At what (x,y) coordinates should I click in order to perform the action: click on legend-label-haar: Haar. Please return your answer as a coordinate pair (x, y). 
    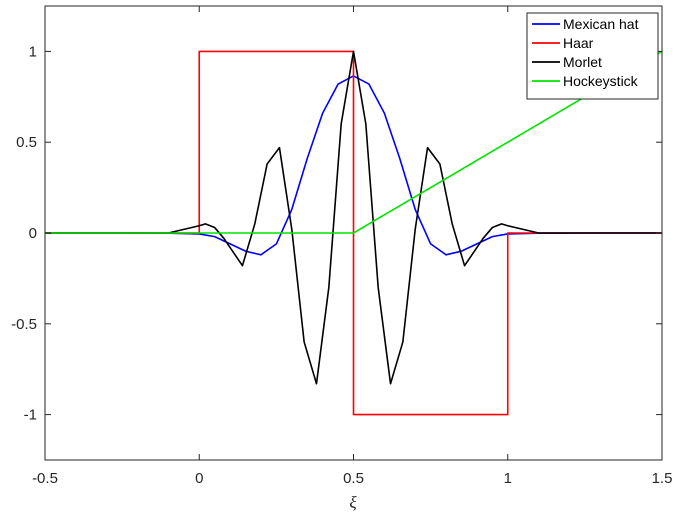
    Looking at the image, I should click on (578, 43).